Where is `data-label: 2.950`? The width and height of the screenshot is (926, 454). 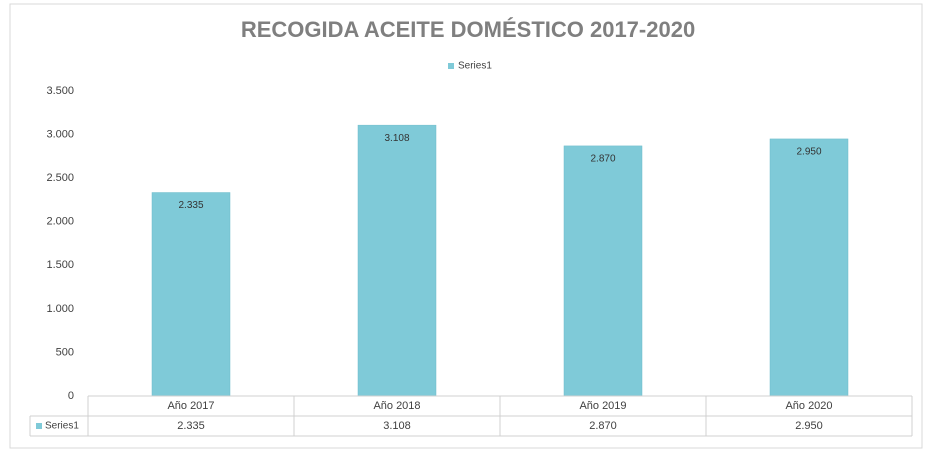
data-label: 2.950 is located at coordinates (808, 152).